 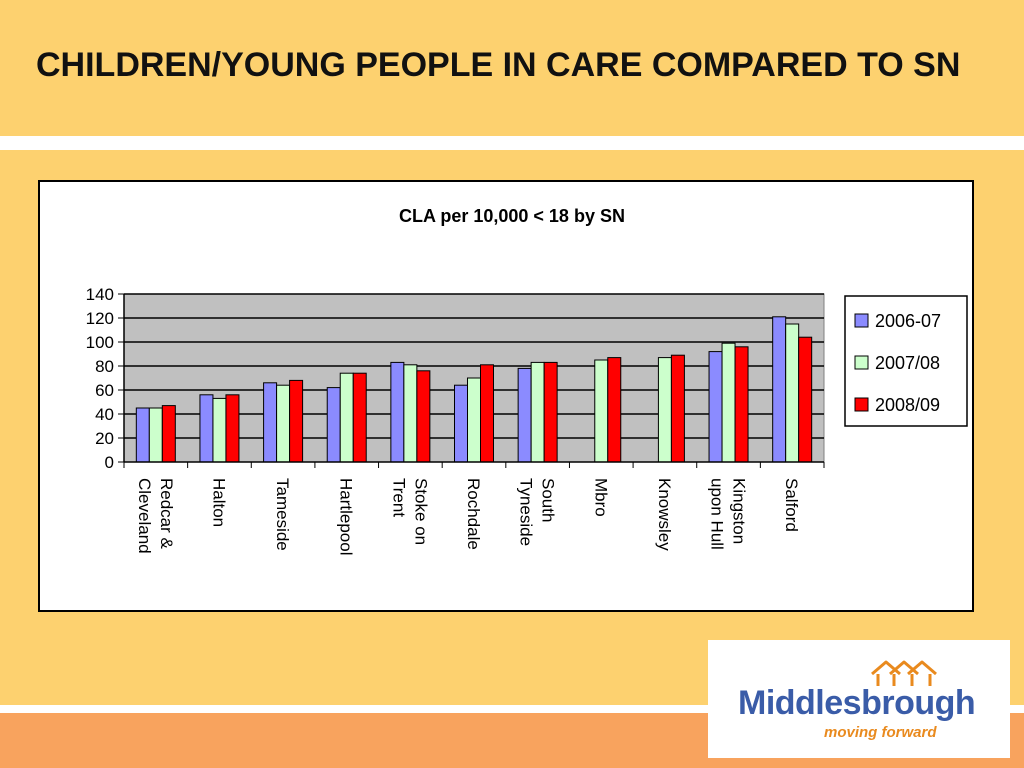 I want to click on x-tick-label: Tameside, so click(x=282, y=514).